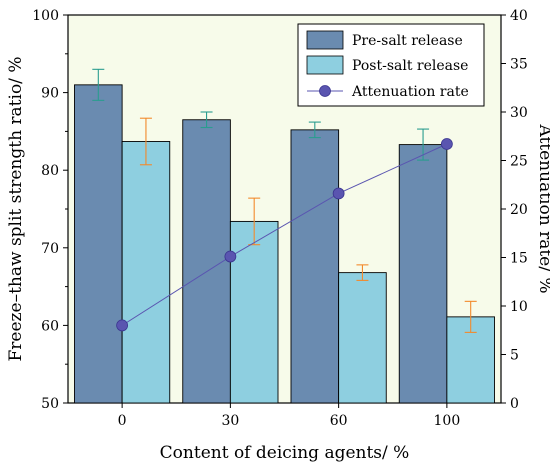 The image size is (550, 466). I want to click on y-right-tick-label-35: 35, so click(519, 65).